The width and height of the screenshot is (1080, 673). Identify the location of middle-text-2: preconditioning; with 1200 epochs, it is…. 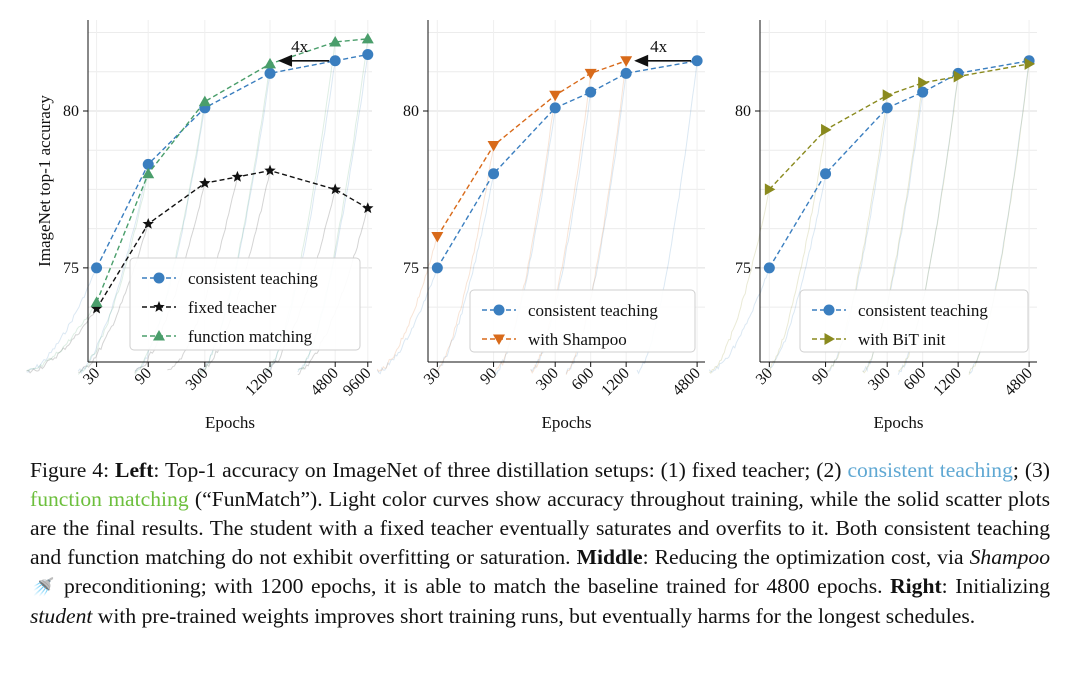
(473, 586).